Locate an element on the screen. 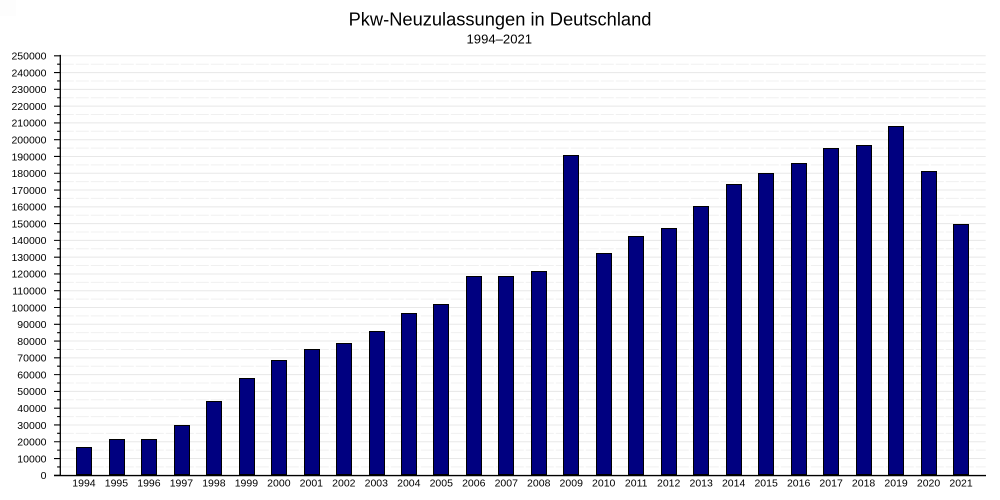 This screenshot has width=1000, height=500. svg-text: 1994–2021 is located at coordinates (500, 38).